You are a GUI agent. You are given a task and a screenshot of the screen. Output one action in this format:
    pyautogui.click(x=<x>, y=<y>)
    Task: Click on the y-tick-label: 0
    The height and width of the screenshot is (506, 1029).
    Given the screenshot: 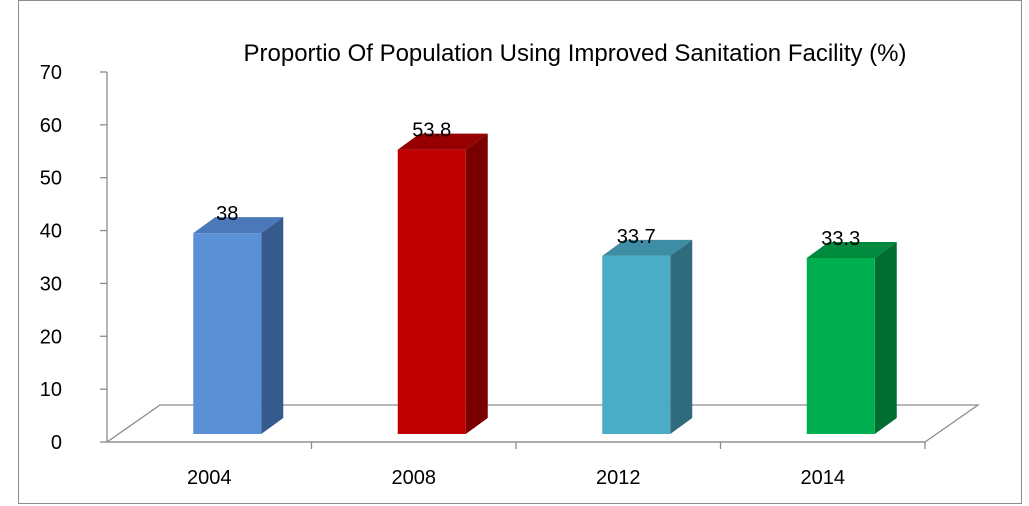 What is the action you would take?
    pyautogui.click(x=56, y=443)
    